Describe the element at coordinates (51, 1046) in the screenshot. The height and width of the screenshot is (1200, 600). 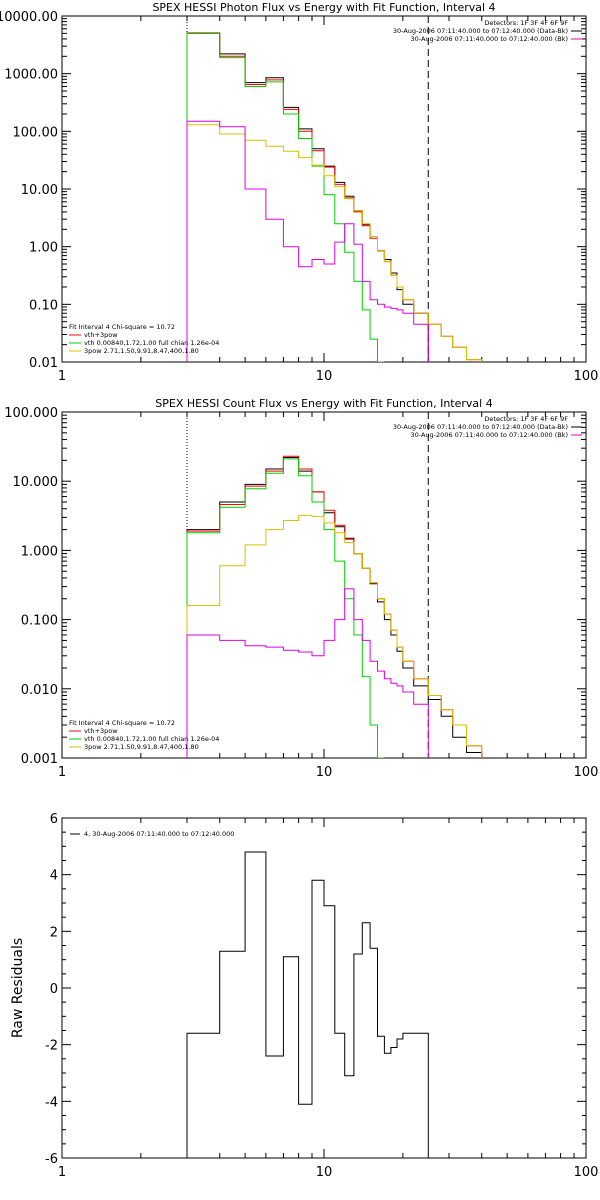
I see `y-tick-label: -2` at that location.